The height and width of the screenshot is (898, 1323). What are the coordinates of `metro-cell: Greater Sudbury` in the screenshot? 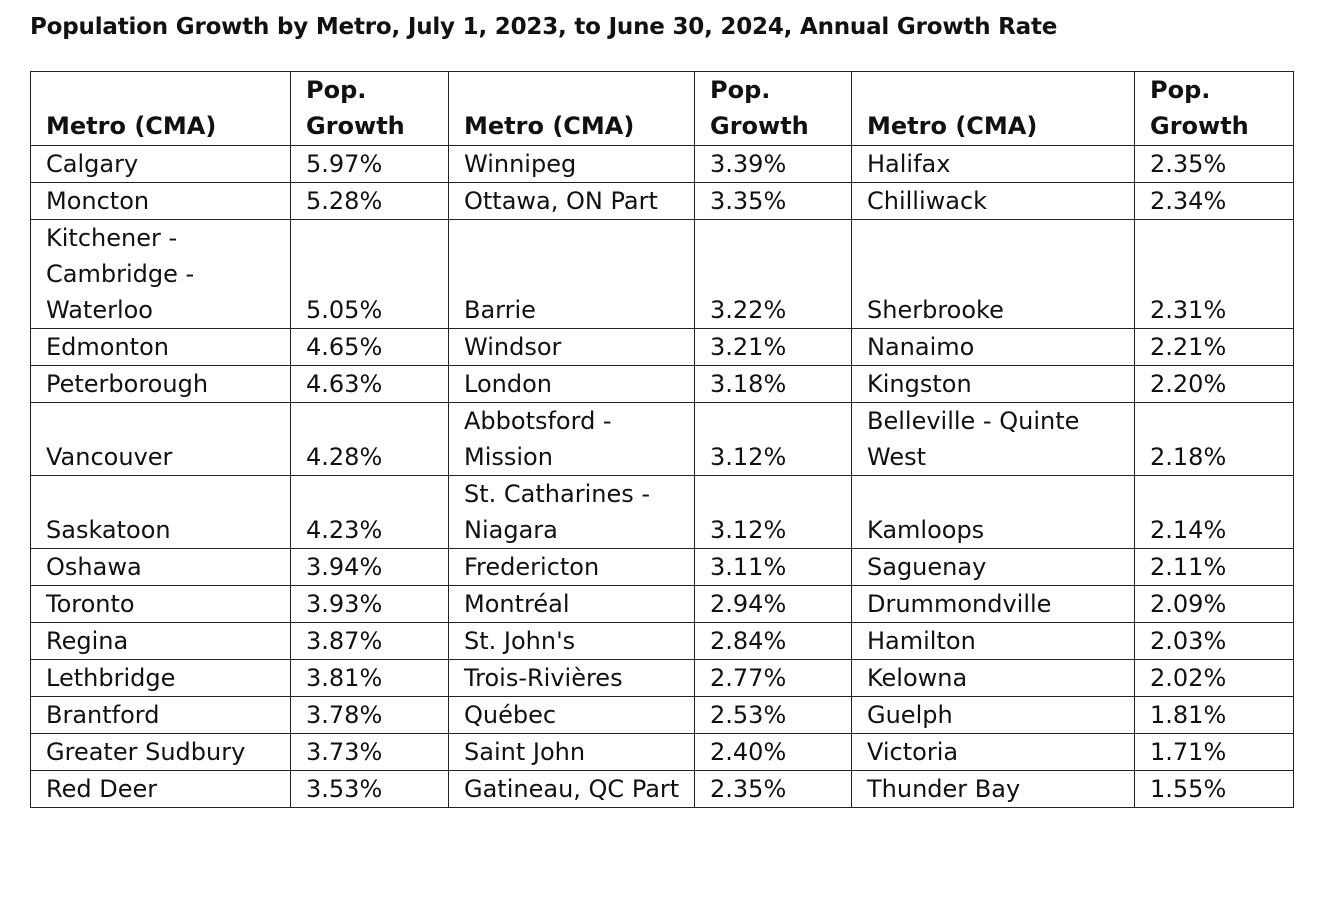 It's located at (160, 752).